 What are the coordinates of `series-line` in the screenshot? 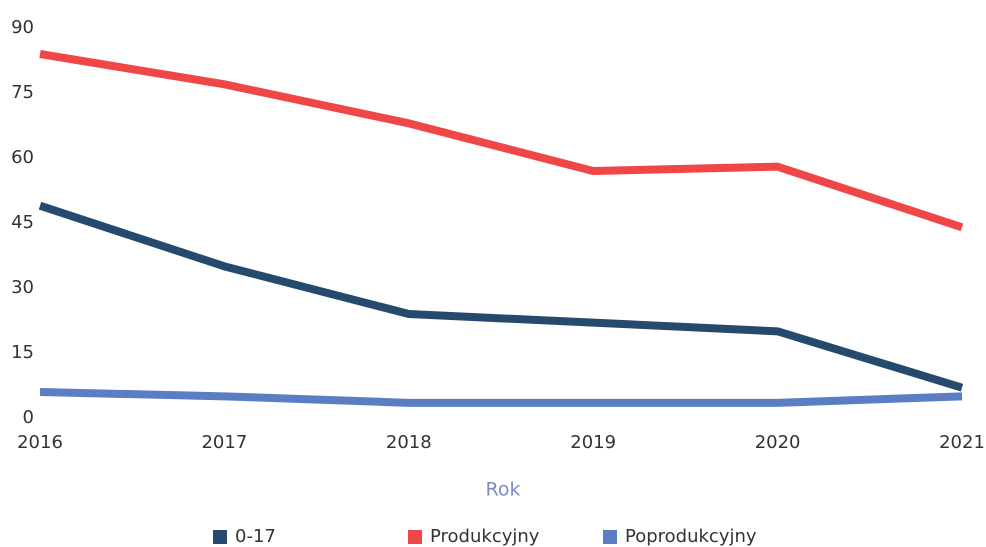 It's located at (501, 397).